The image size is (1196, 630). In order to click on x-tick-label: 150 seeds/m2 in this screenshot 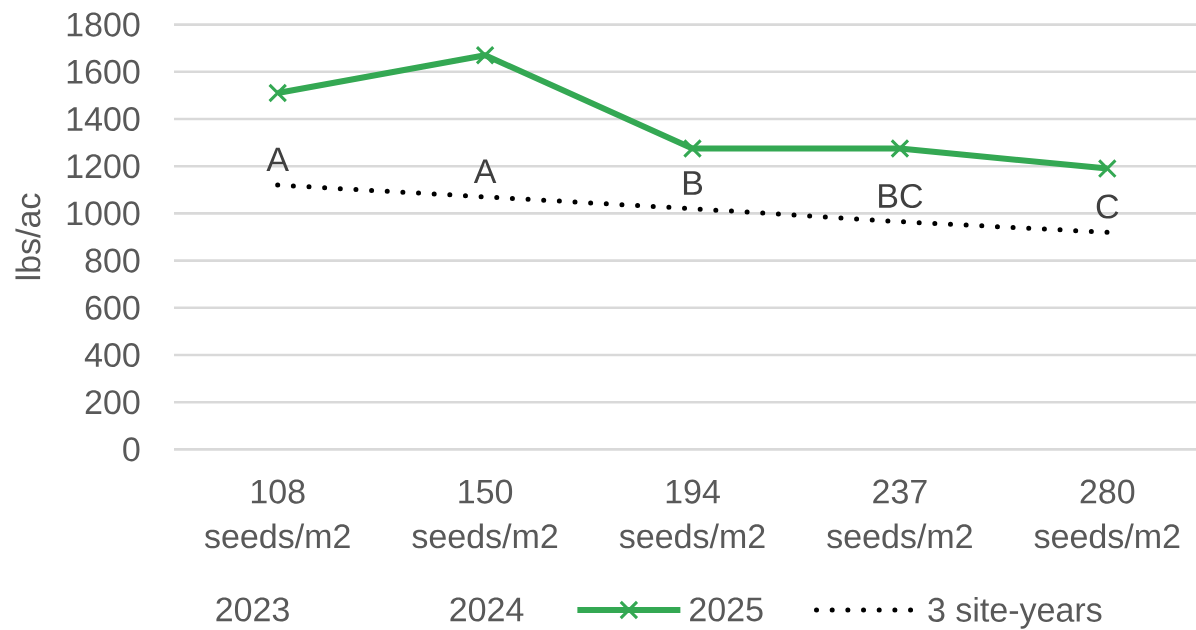, I will do `click(485, 514)`.